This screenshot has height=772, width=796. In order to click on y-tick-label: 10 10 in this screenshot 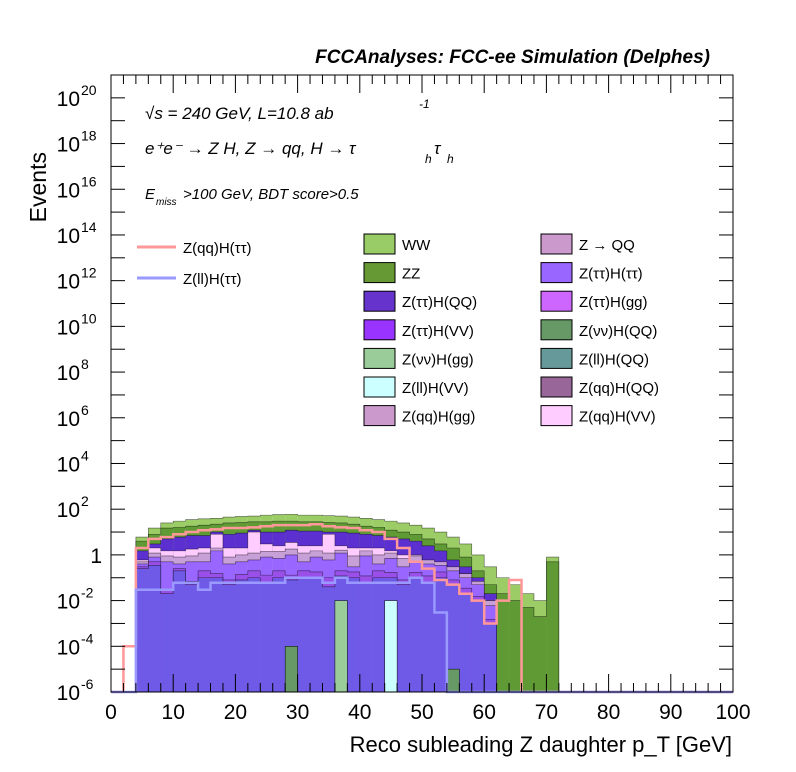, I will do `click(77, 324)`.